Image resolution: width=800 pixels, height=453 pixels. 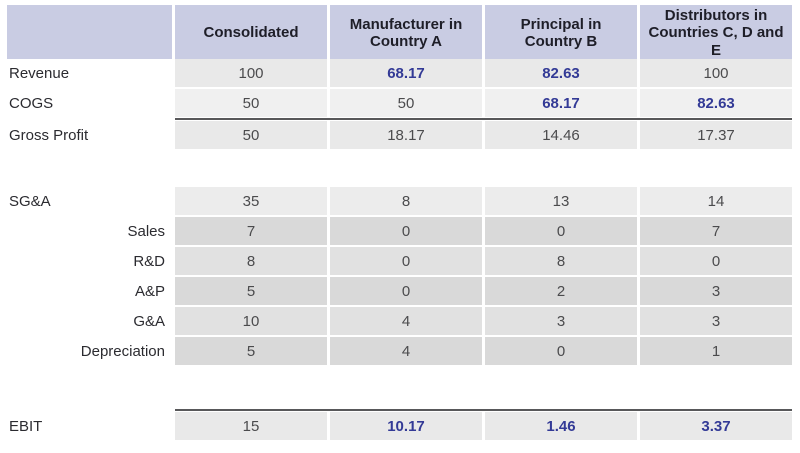 I want to click on cogs-underline-rule-row, so click(x=399, y=119).